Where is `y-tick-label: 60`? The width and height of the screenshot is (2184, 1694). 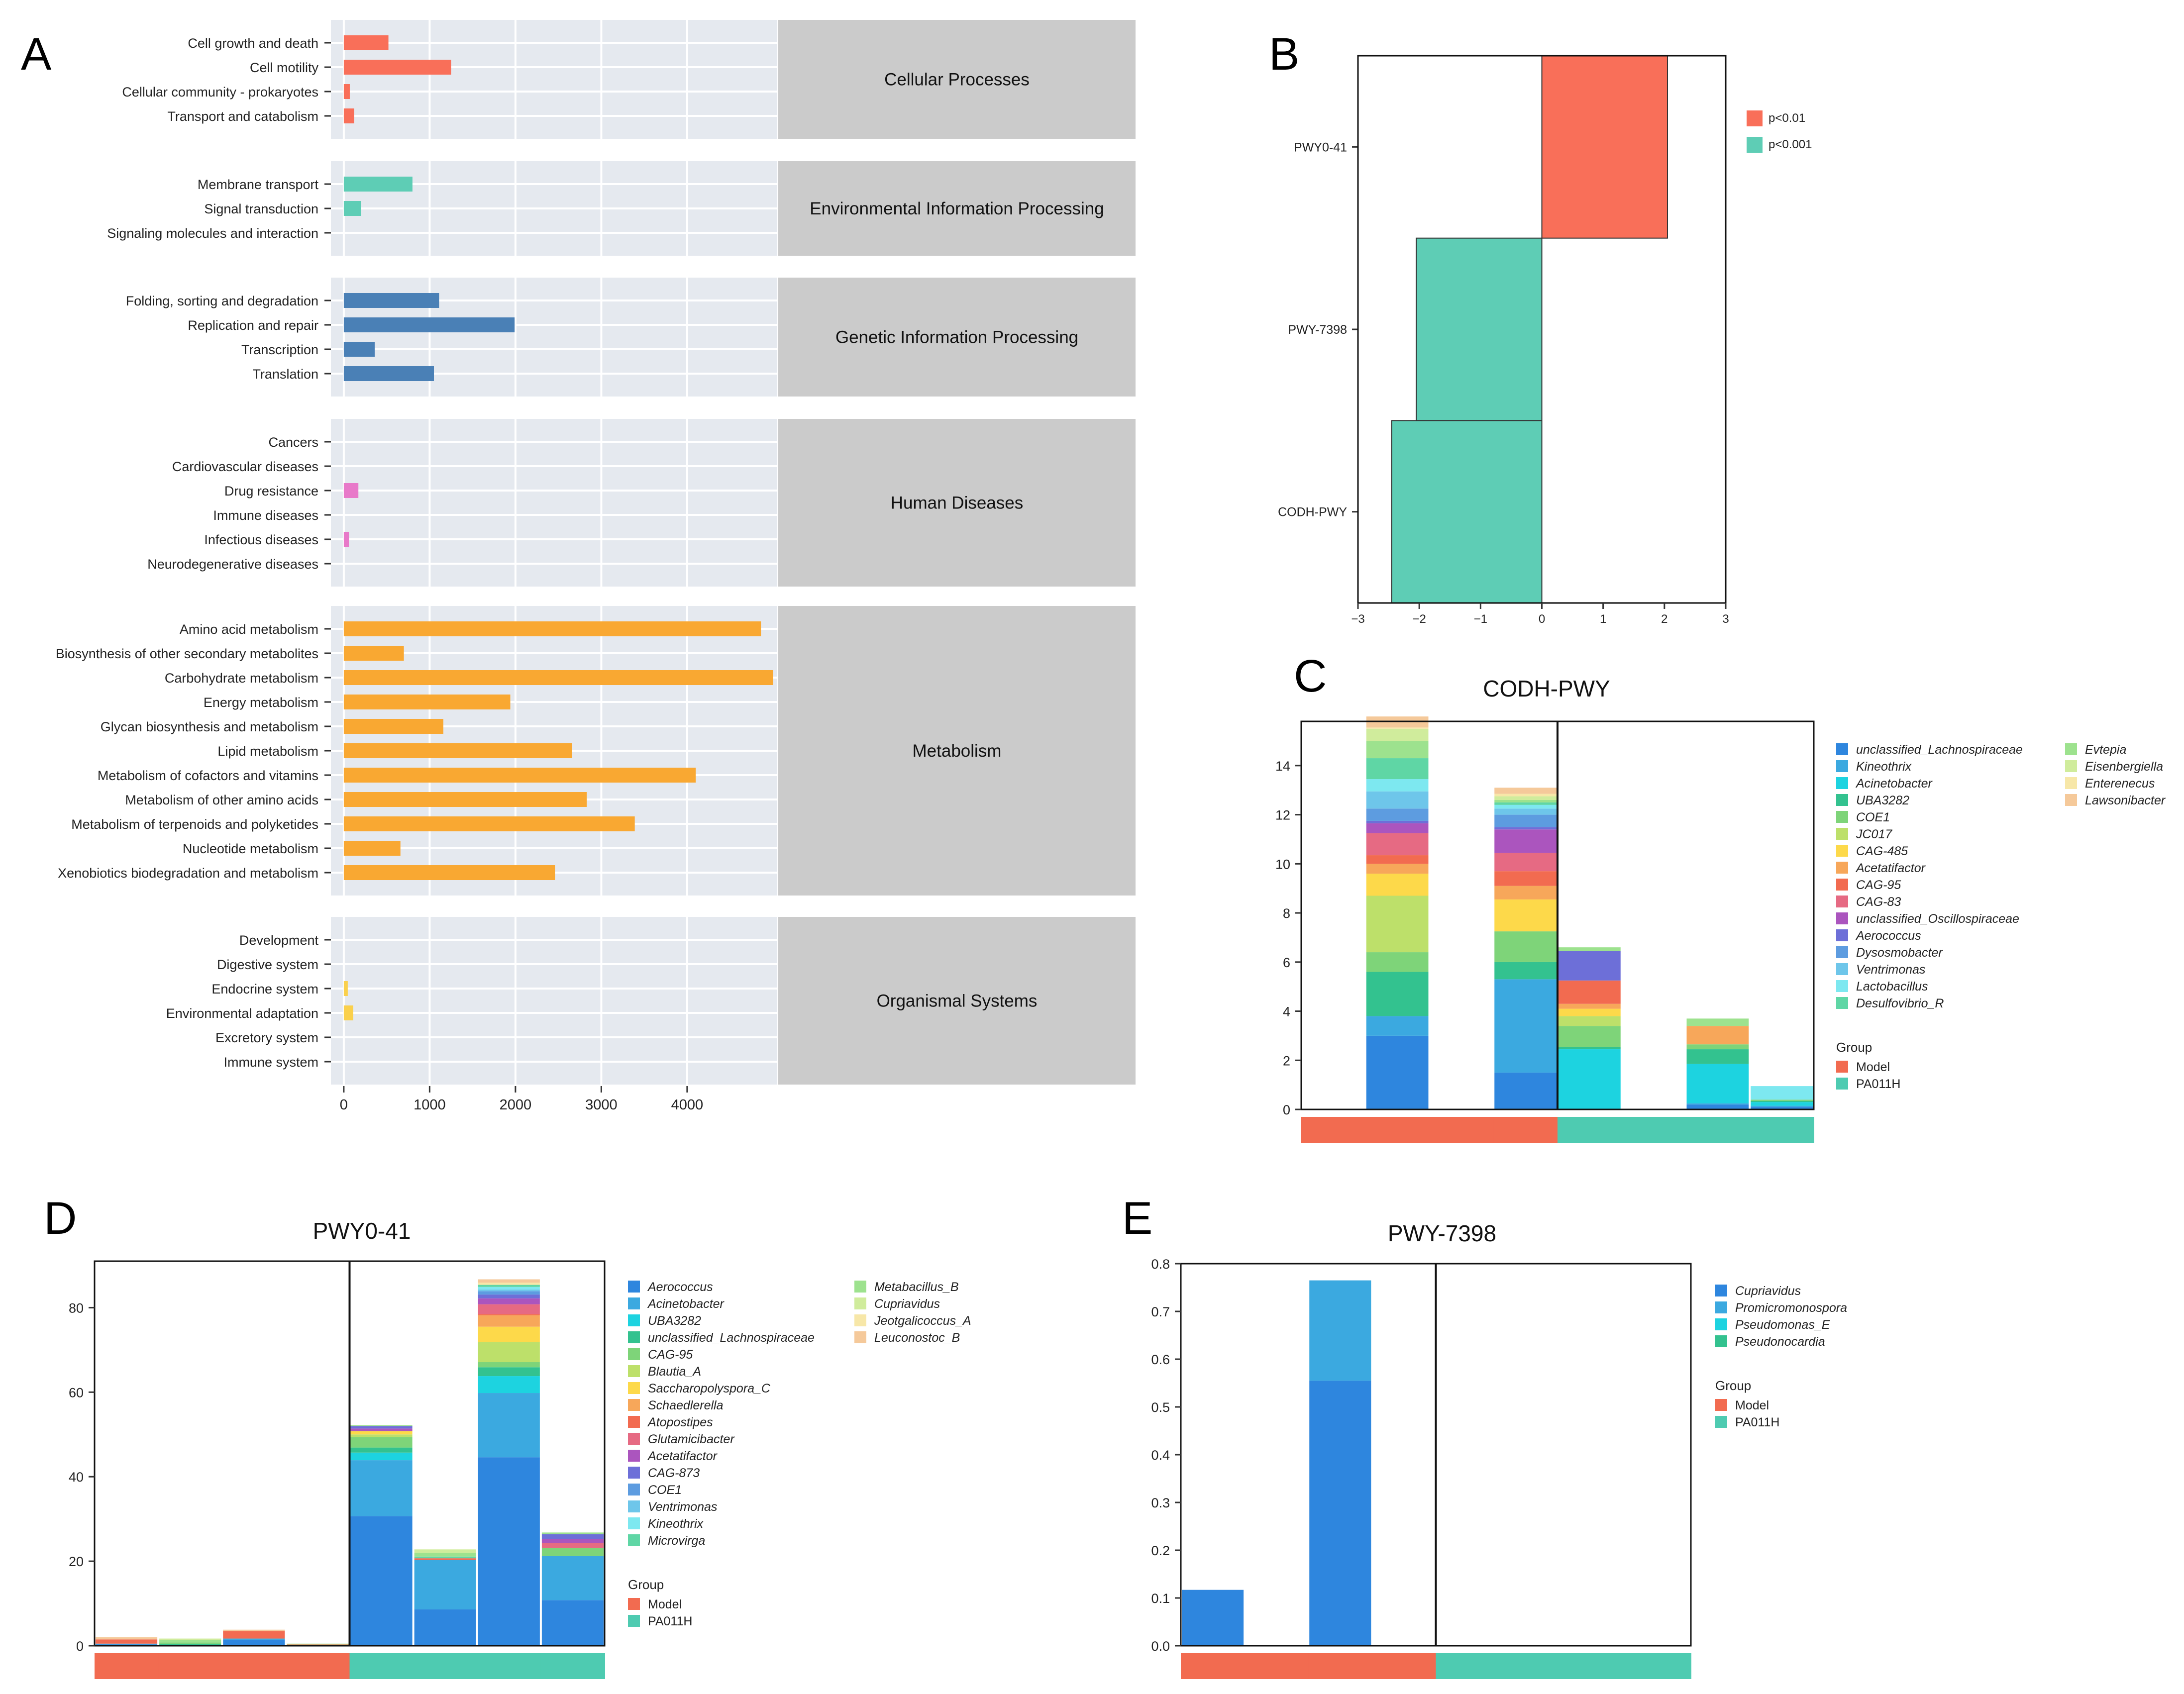
y-tick-label: 60 is located at coordinates (76, 1392).